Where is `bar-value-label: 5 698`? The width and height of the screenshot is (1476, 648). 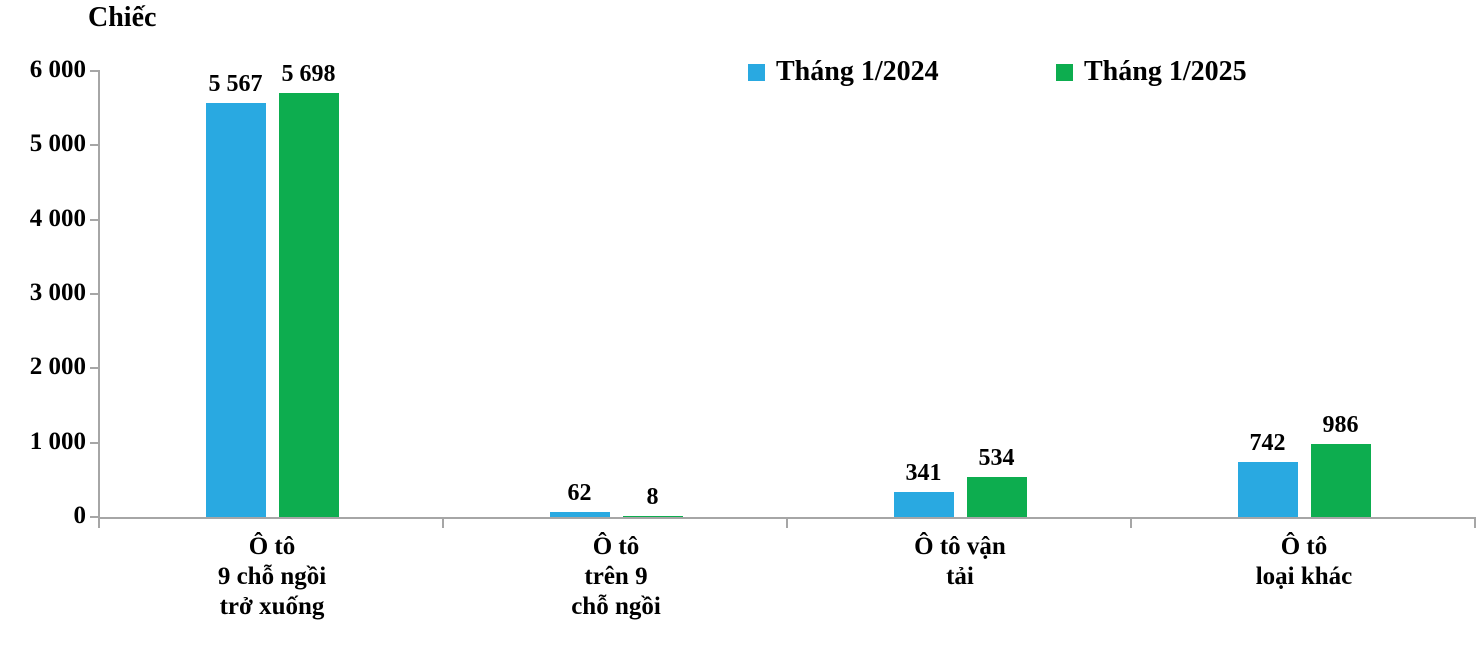 bar-value-label: 5 698 is located at coordinates (308, 74).